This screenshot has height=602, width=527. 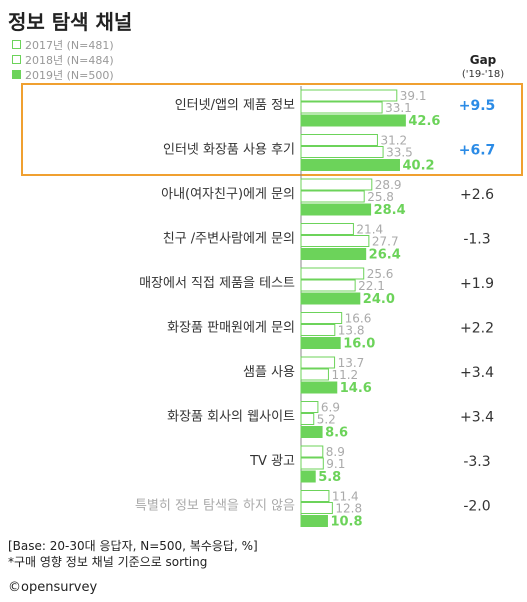 I want to click on data-label-2018: 9.1, so click(x=335, y=464).